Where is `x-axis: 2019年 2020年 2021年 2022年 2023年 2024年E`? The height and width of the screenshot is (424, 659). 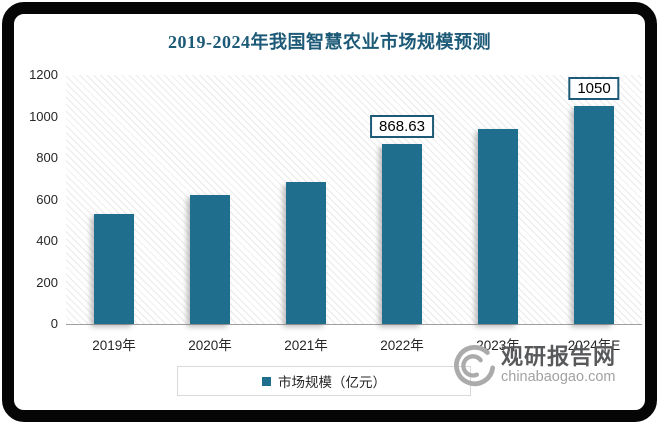 x-axis: 2019年 2020年 2021年 2022年 2023年 2024年E is located at coordinates (354, 344).